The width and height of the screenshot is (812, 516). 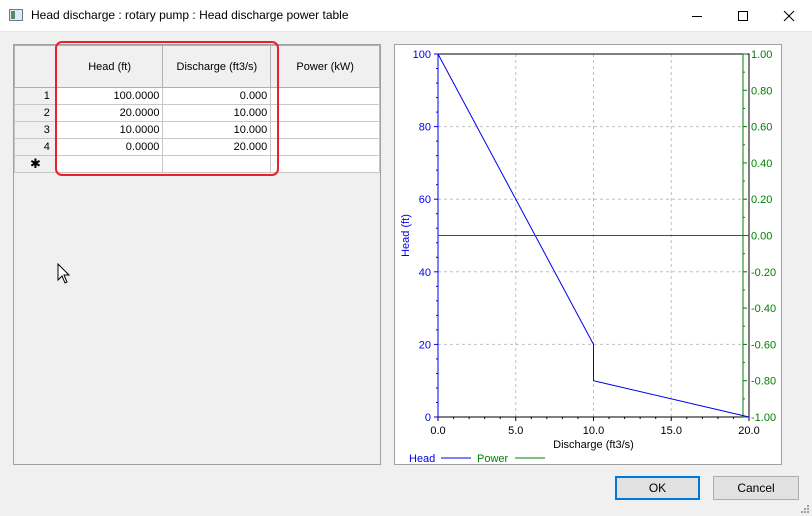 What do you see at coordinates (428, 418) in the screenshot?
I see `y-tick-label: 0` at bounding box center [428, 418].